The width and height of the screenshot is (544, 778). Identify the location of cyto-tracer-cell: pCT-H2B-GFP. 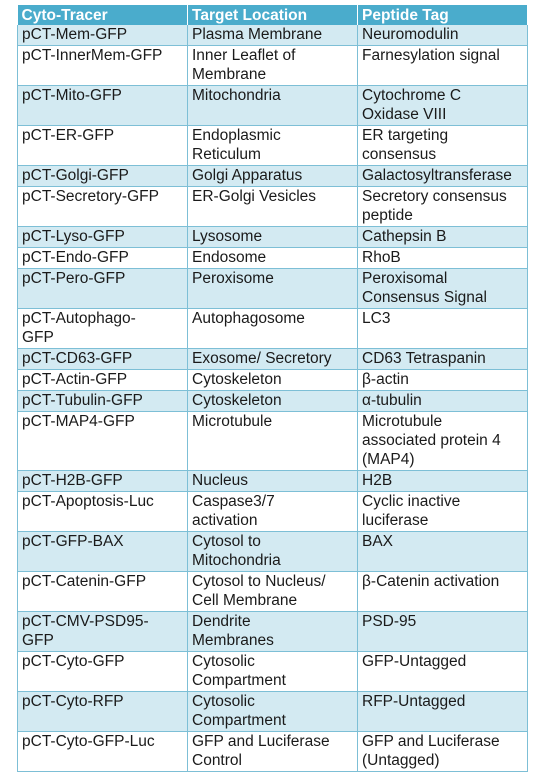
(102, 481).